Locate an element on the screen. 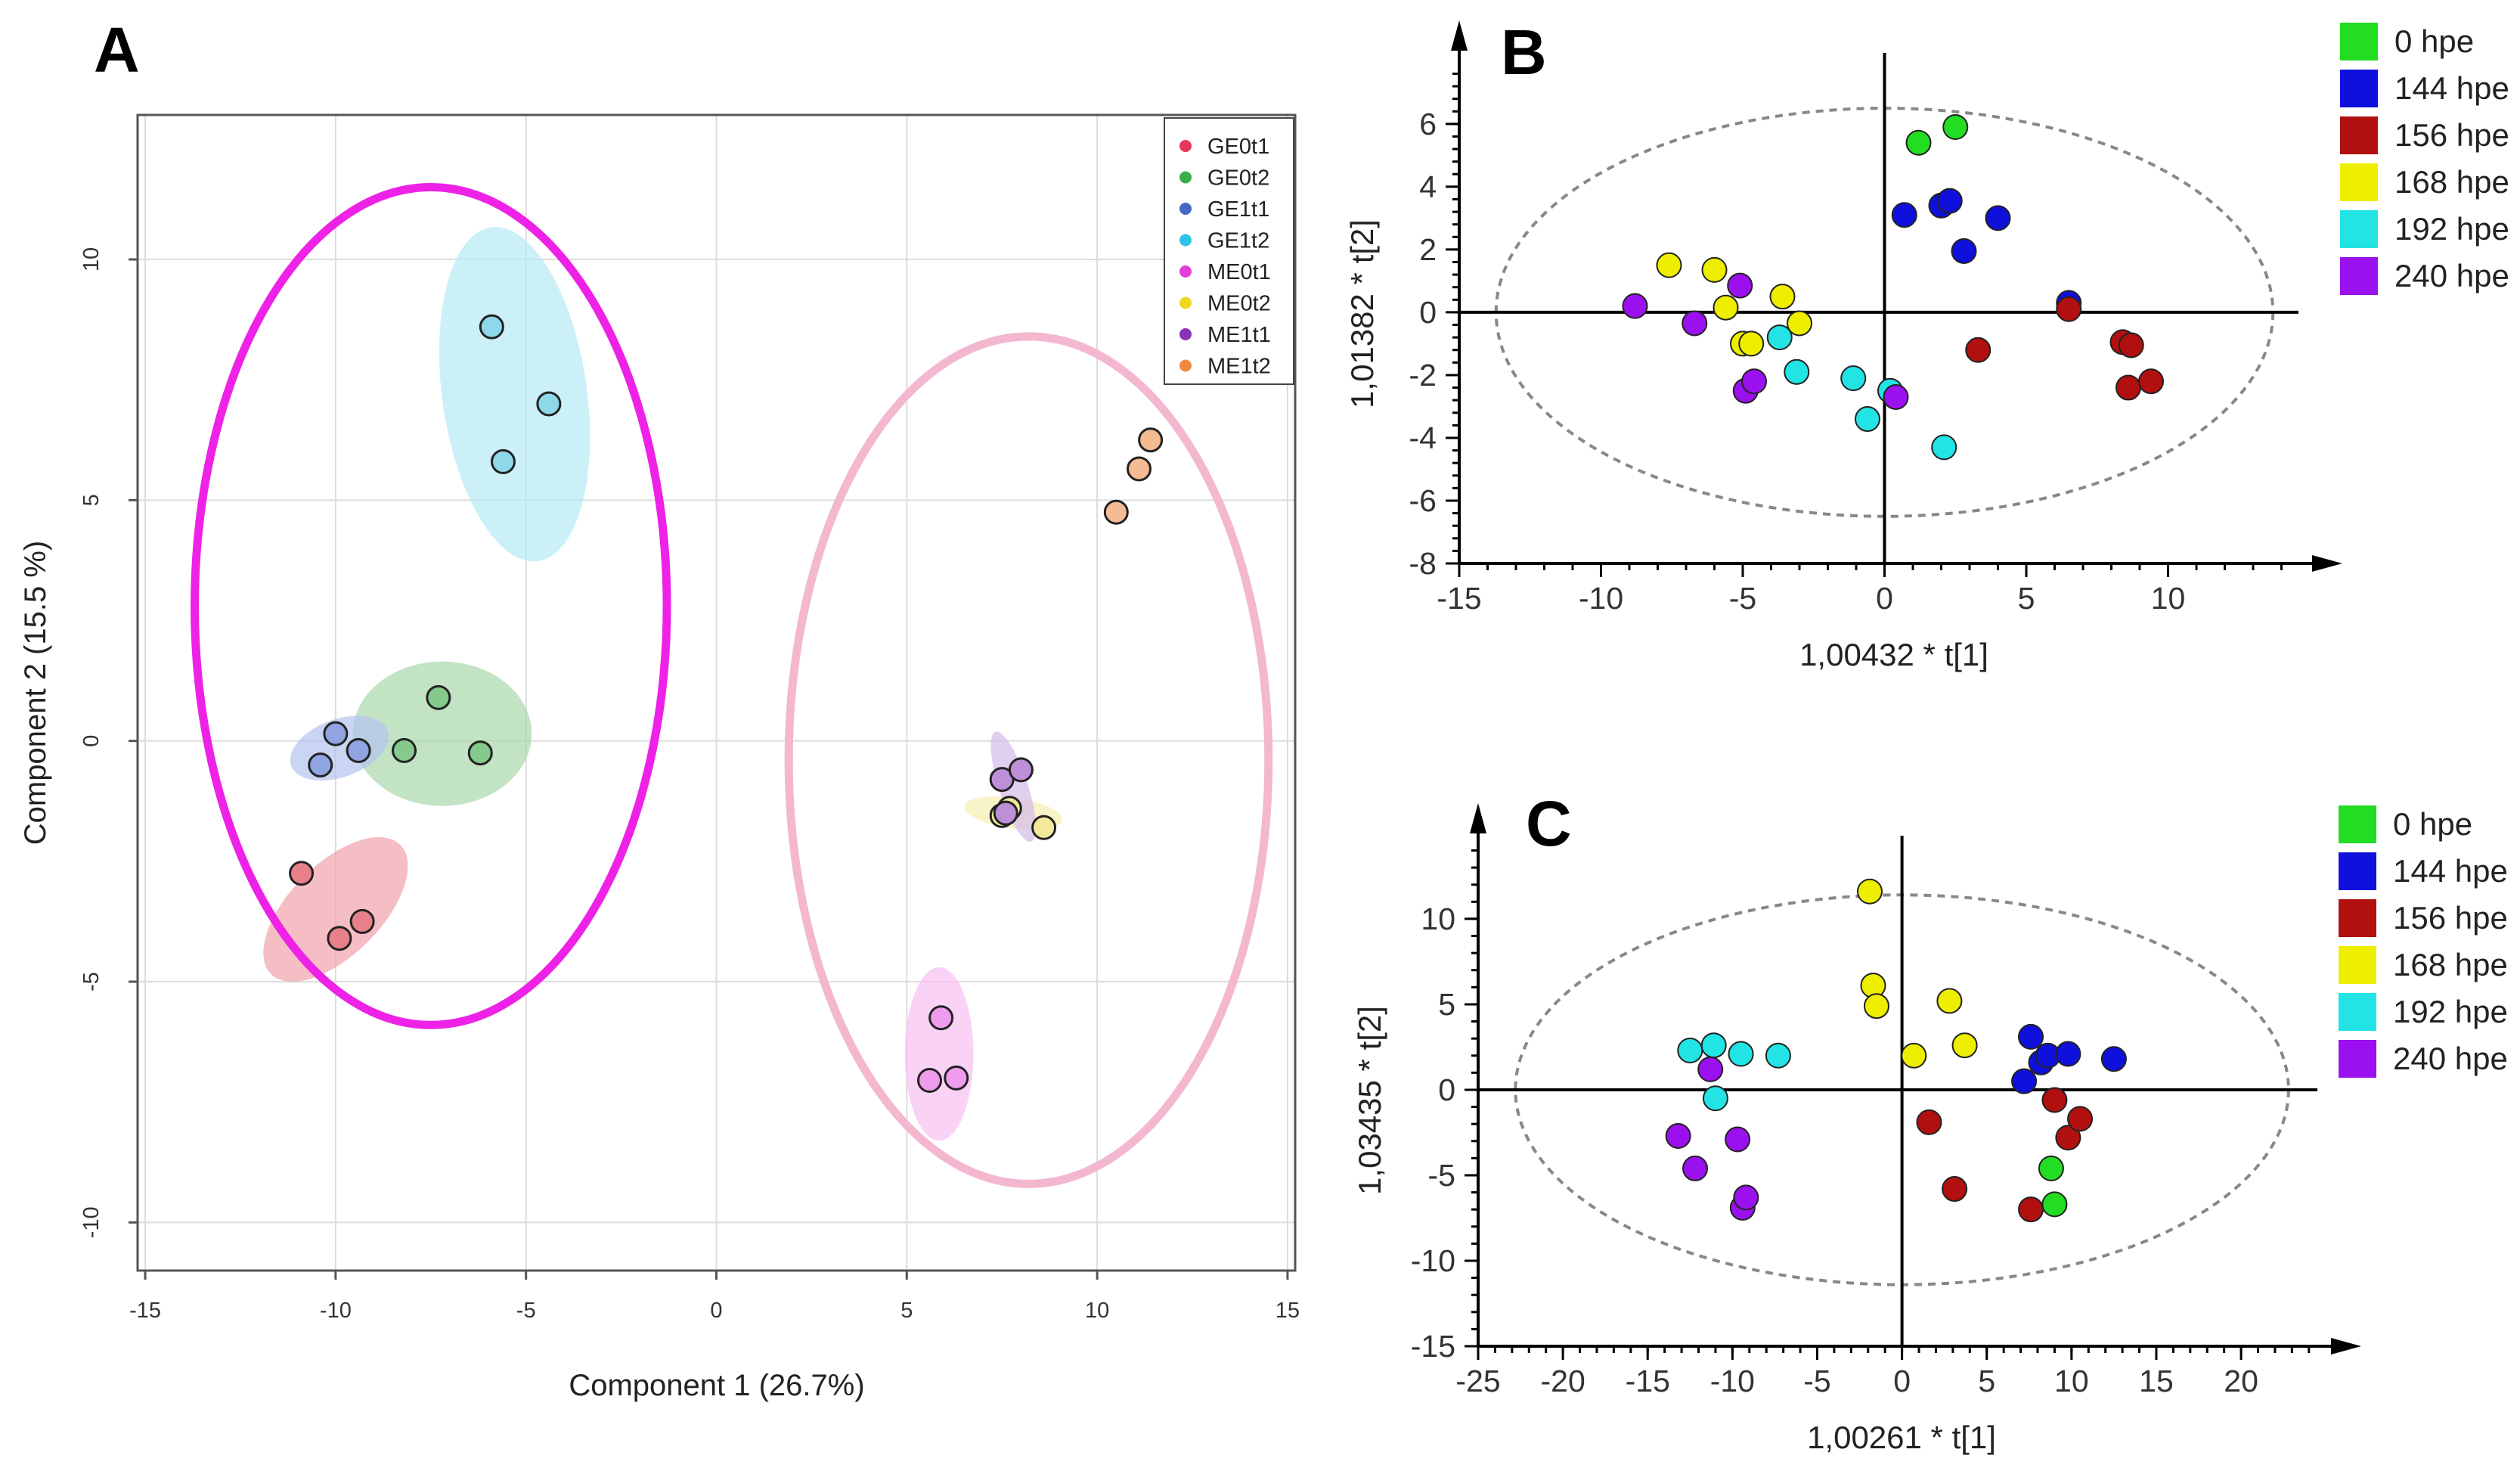 The image size is (2520, 1471). point-me1t2 is located at coordinates (1151, 440).